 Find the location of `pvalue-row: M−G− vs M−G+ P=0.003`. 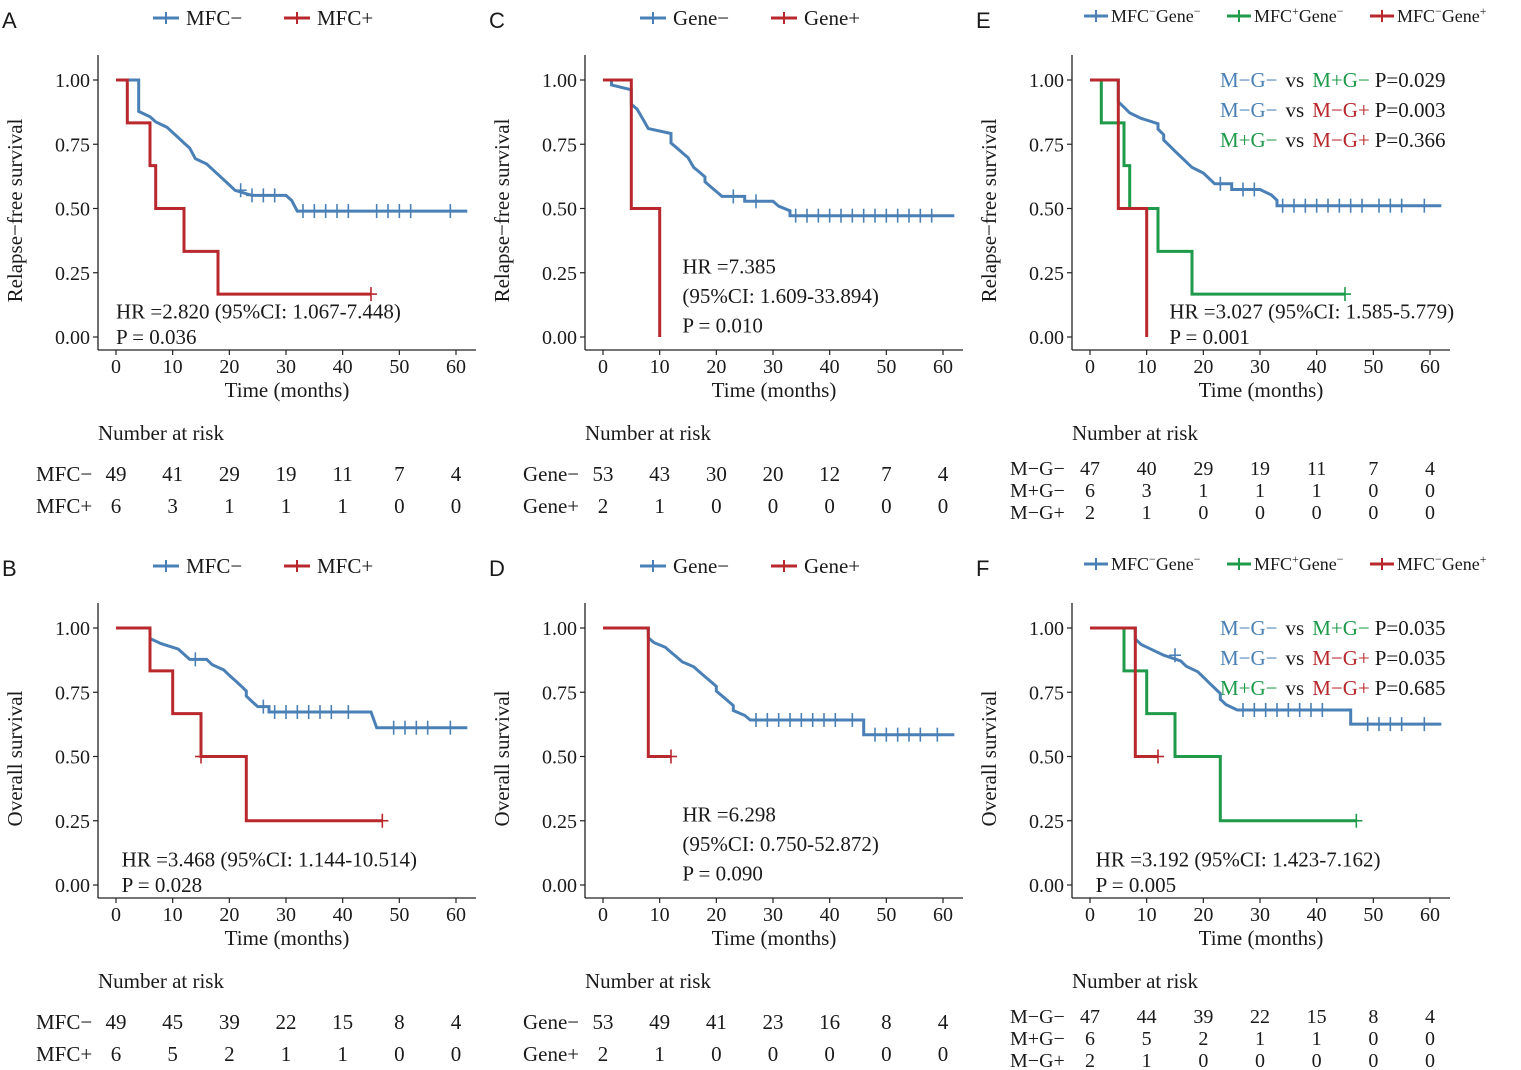

pvalue-row: M−G− vs M−G+ P=0.003 is located at coordinates (1333, 110).